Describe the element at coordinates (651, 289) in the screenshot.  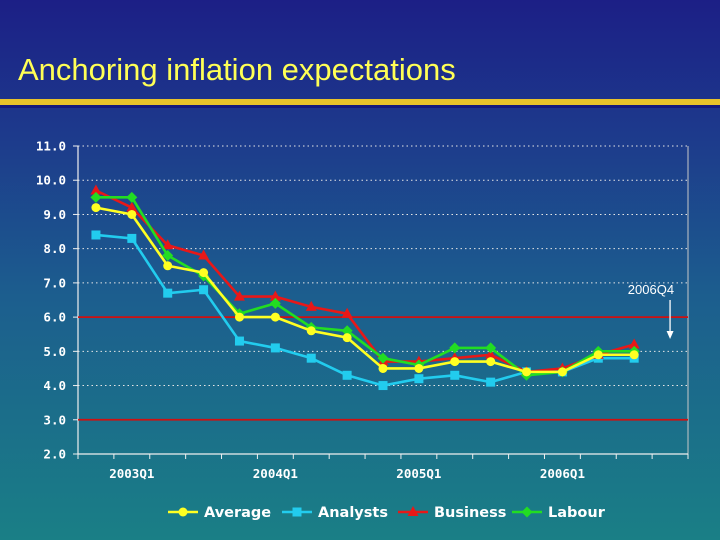
I see `annotation-label: 2006Q4` at that location.